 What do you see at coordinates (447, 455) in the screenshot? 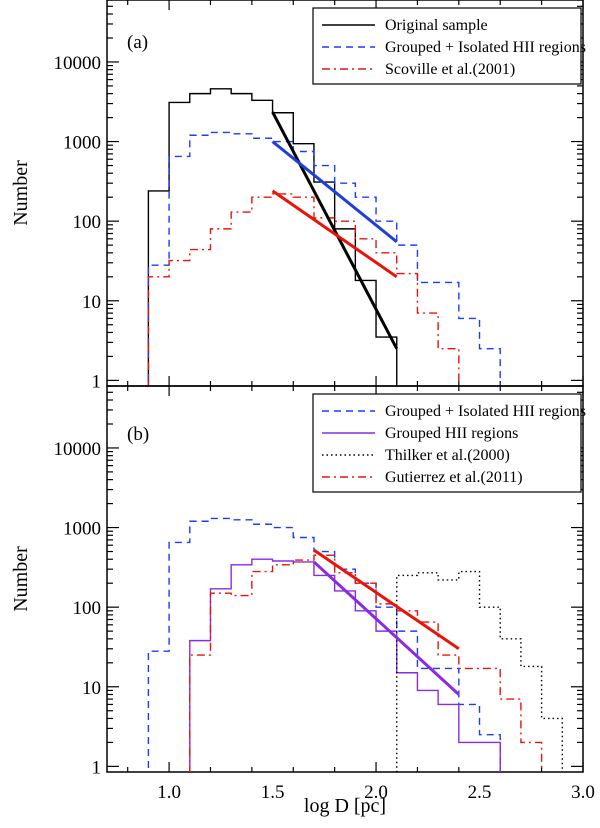
I see `legend-label: Thilker et al.(2000)` at bounding box center [447, 455].